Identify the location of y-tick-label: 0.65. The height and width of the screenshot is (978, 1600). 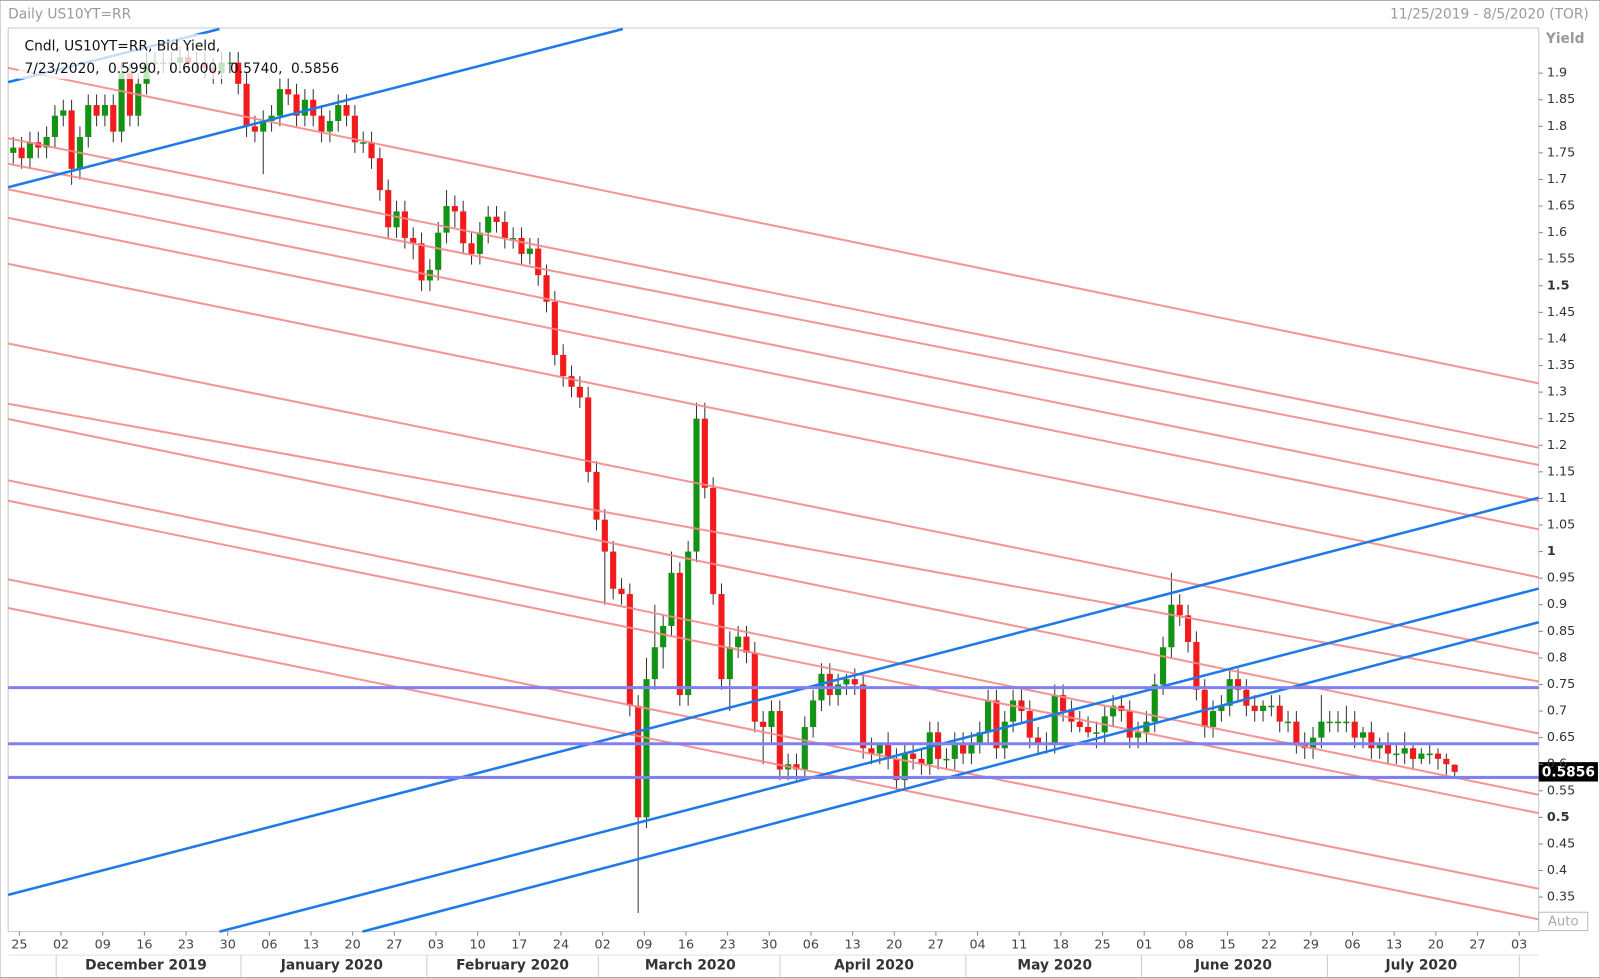
(1561, 737).